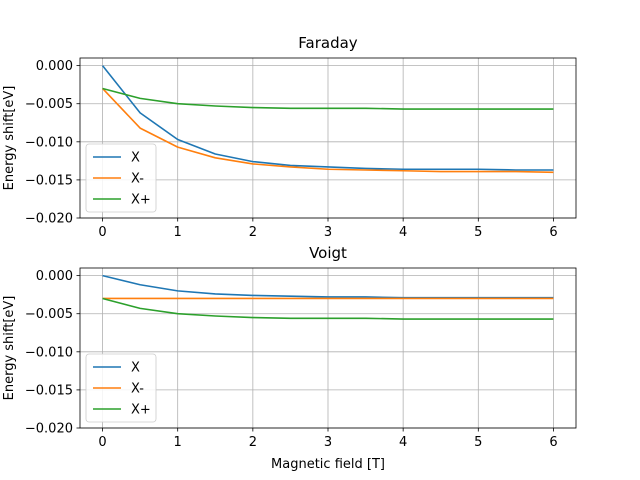  What do you see at coordinates (328, 464) in the screenshot?
I see `x-axis-label: Magnetic field [T]` at bounding box center [328, 464].